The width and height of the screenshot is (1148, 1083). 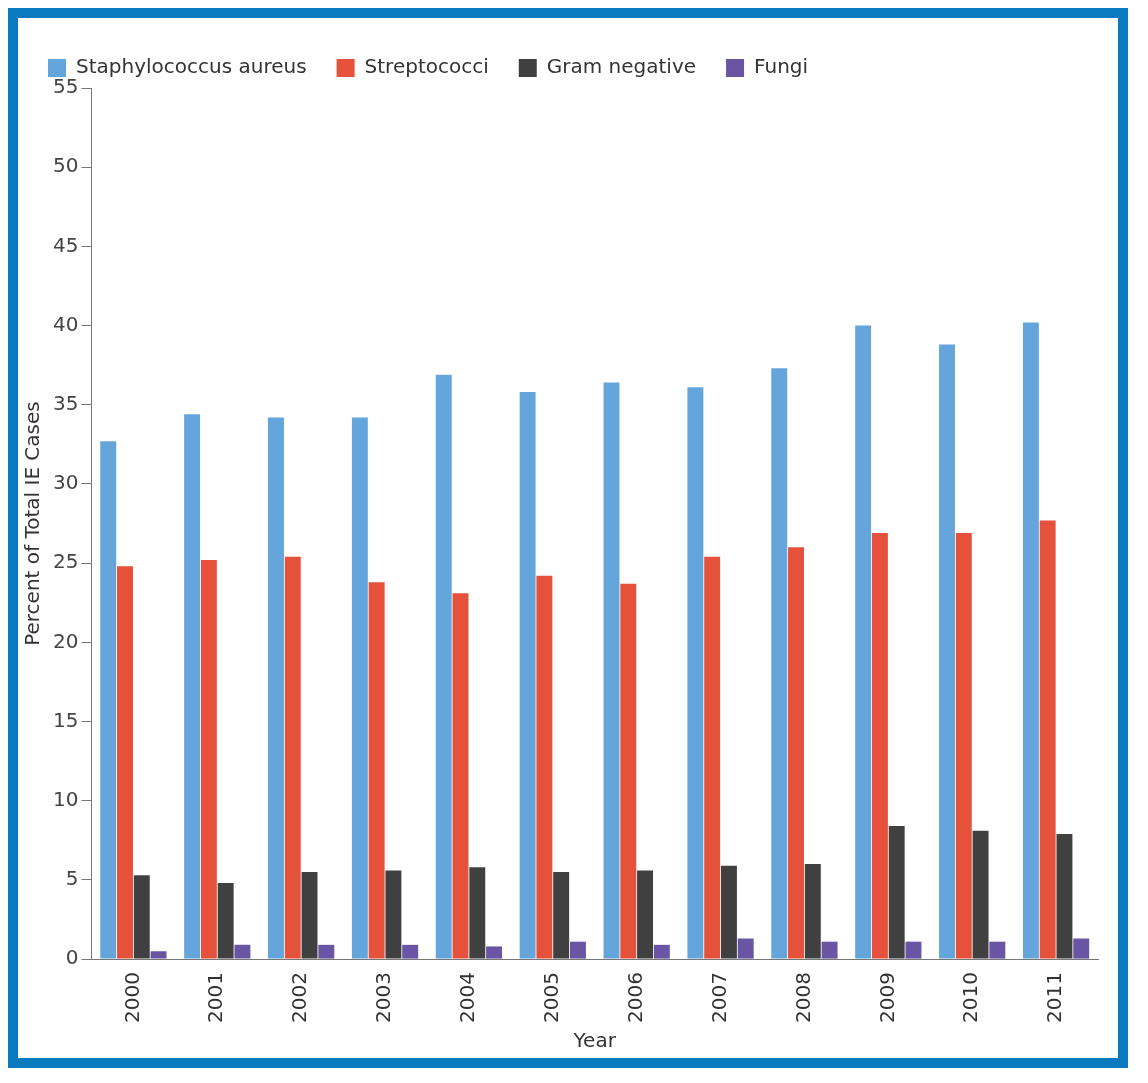 I want to click on x-tick-label: 2011, so click(x=1054, y=998).